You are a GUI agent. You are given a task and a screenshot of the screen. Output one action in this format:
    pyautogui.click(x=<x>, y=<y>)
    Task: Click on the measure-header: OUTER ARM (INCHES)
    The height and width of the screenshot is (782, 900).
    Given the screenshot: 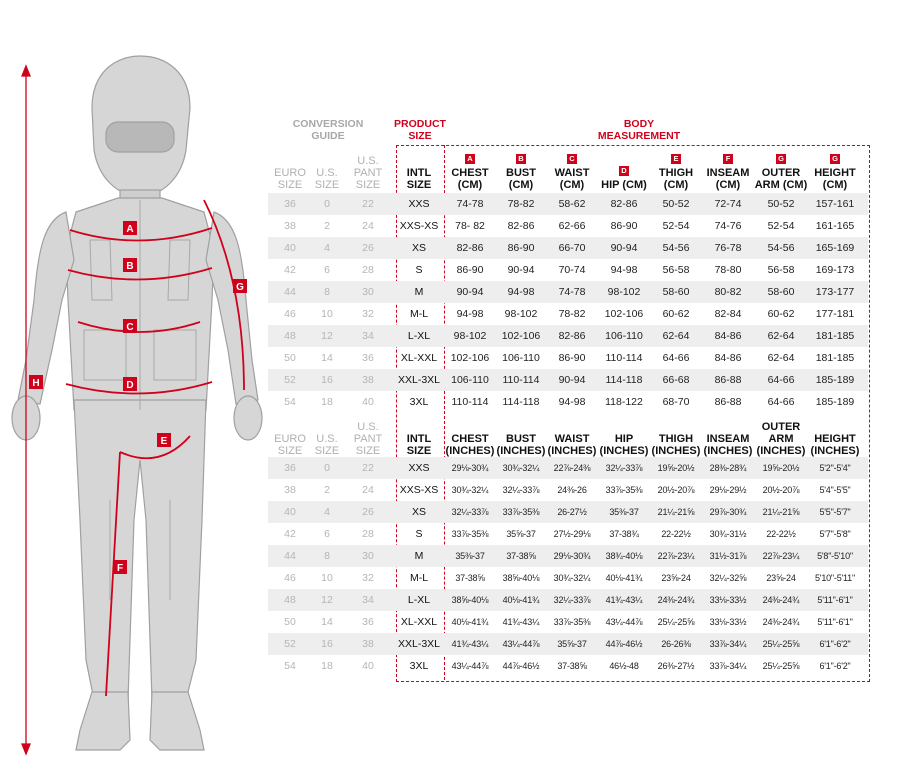 What is the action you would take?
    pyautogui.click(x=781, y=439)
    